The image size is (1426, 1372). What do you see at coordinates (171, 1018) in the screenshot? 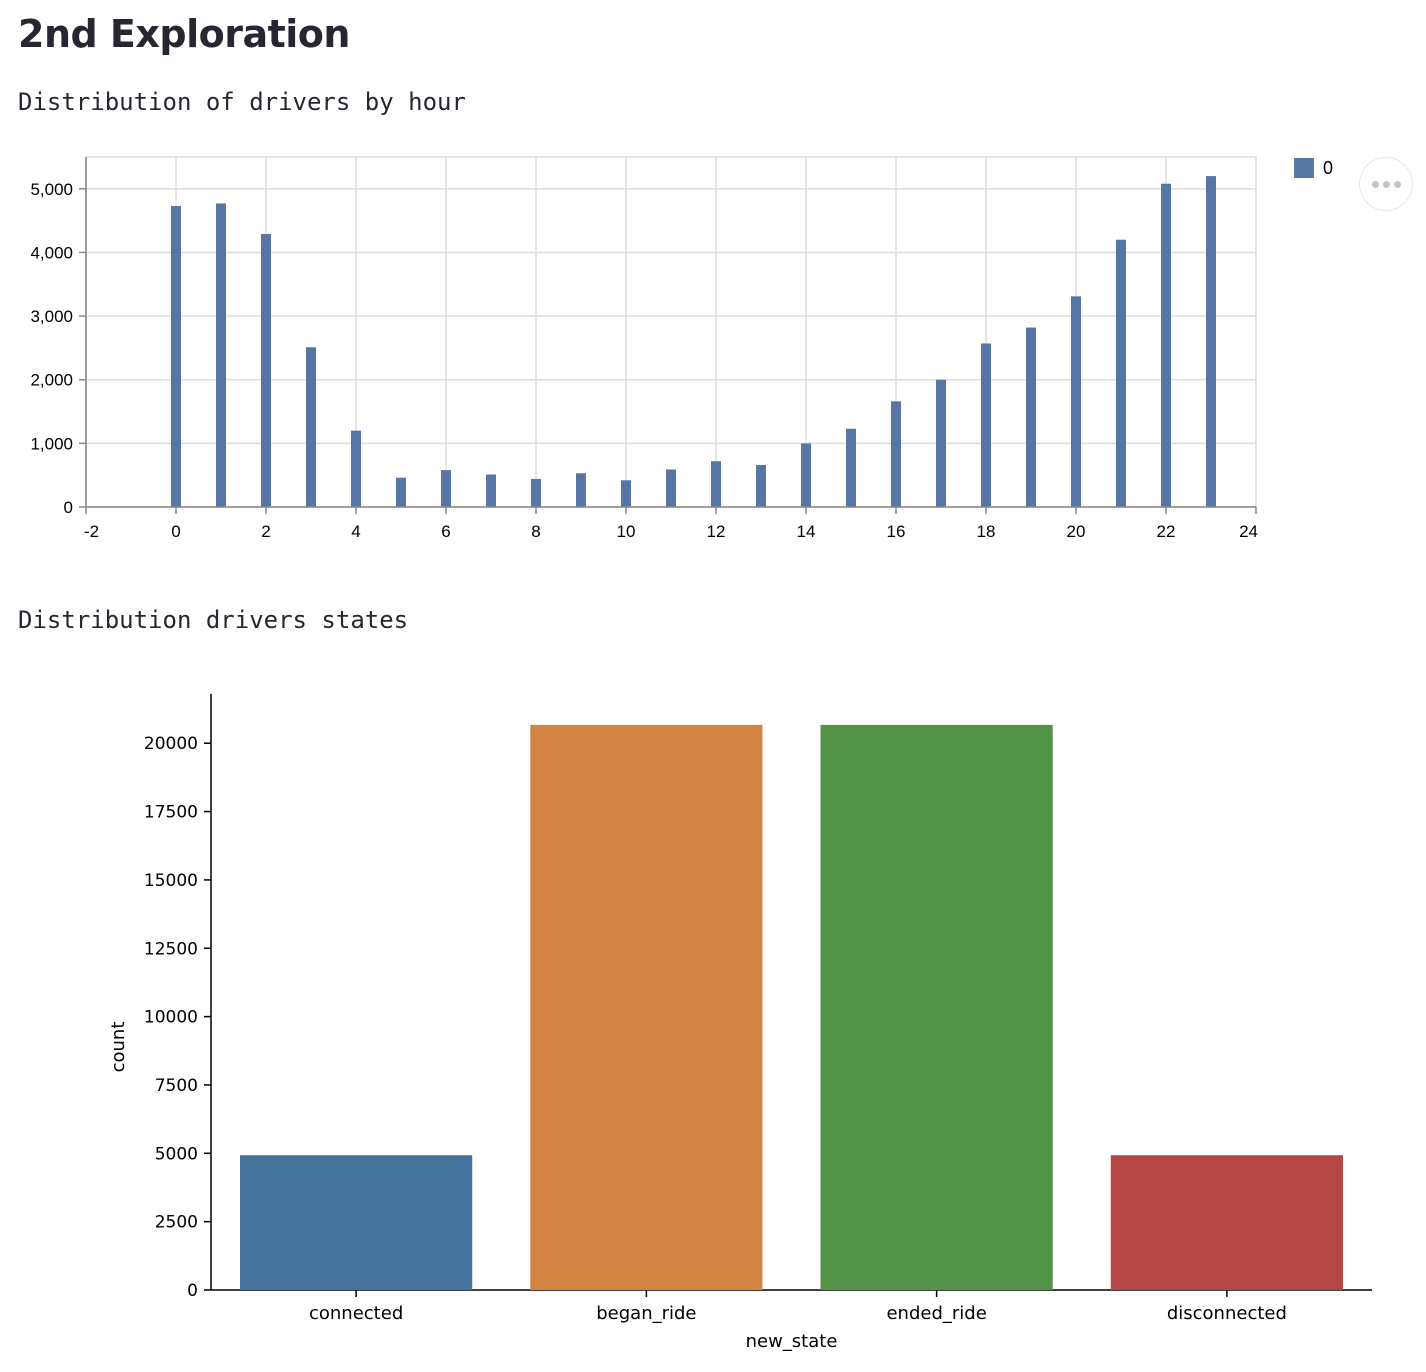
I see `y-tick-label: 10000` at bounding box center [171, 1018].